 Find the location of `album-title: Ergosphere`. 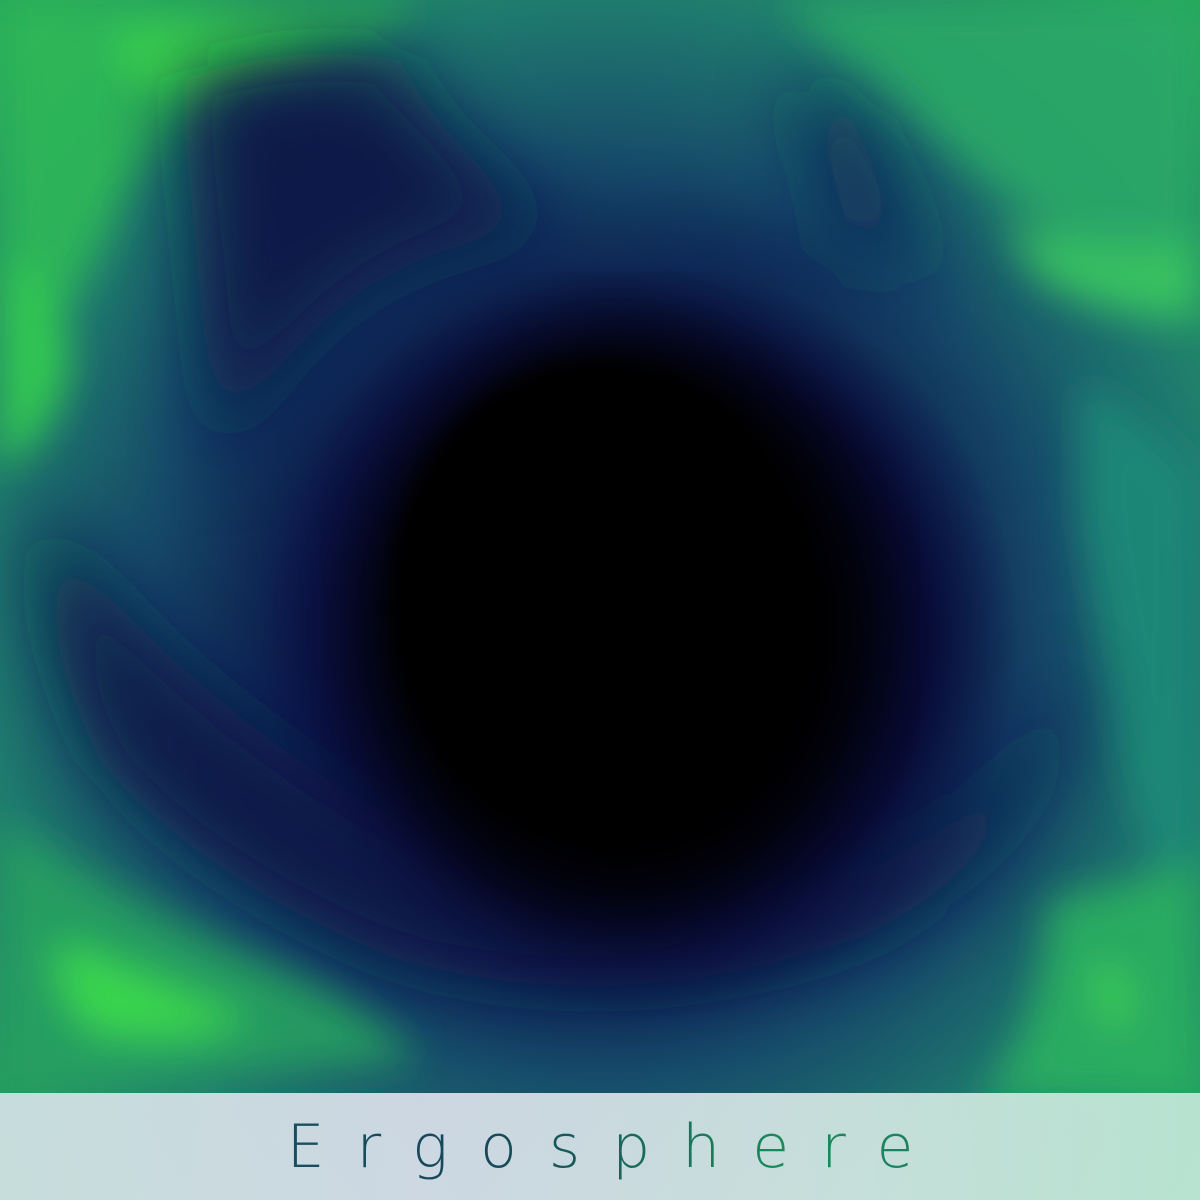

album-title: Ergosphere is located at coordinates (600, 1146).